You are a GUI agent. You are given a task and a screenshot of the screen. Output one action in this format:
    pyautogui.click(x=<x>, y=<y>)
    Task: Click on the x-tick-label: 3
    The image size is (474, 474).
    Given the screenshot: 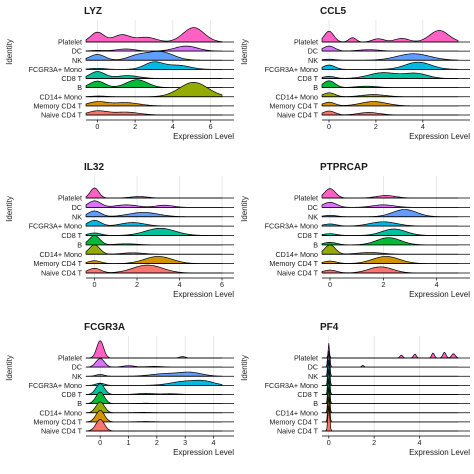 What is the action you would take?
    pyautogui.click(x=185, y=442)
    